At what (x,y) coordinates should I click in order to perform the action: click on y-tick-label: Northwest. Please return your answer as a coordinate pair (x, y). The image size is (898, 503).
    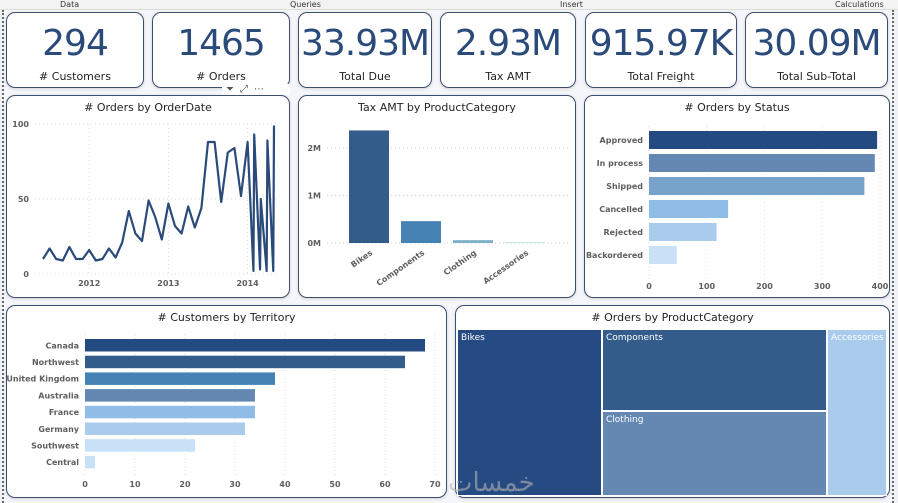
    Looking at the image, I should click on (55, 362).